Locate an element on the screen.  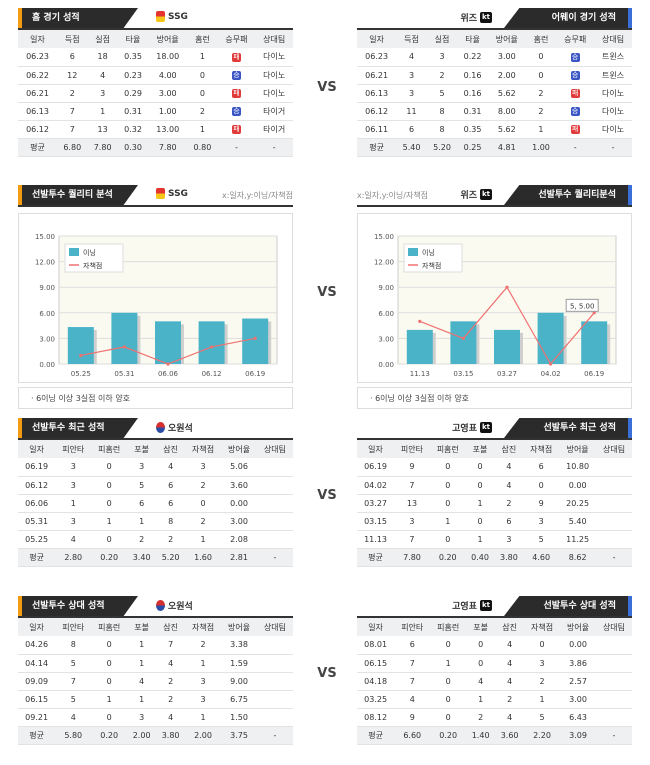
average-cell: 3.75 is located at coordinates (239, 735).